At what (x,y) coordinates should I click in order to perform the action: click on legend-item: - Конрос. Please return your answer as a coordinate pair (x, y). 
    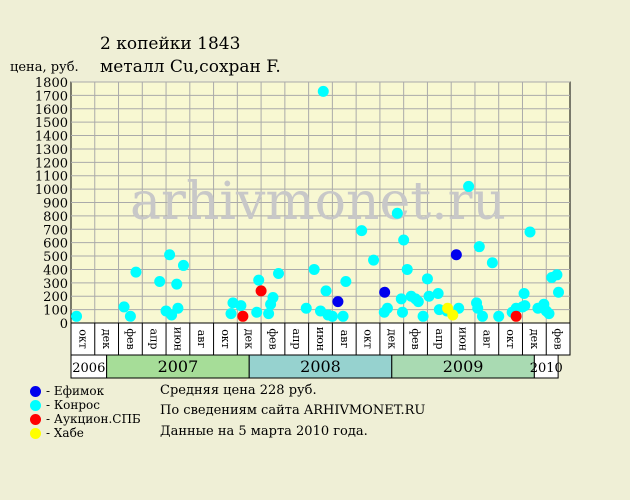
    Looking at the image, I should click on (65, 405).